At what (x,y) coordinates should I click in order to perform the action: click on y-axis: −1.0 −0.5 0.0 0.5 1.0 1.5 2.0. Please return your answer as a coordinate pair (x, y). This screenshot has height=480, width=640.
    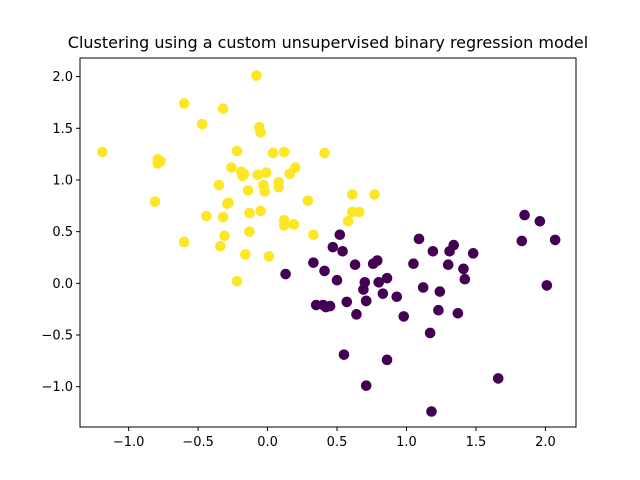
    Looking at the image, I should click on (60, 232).